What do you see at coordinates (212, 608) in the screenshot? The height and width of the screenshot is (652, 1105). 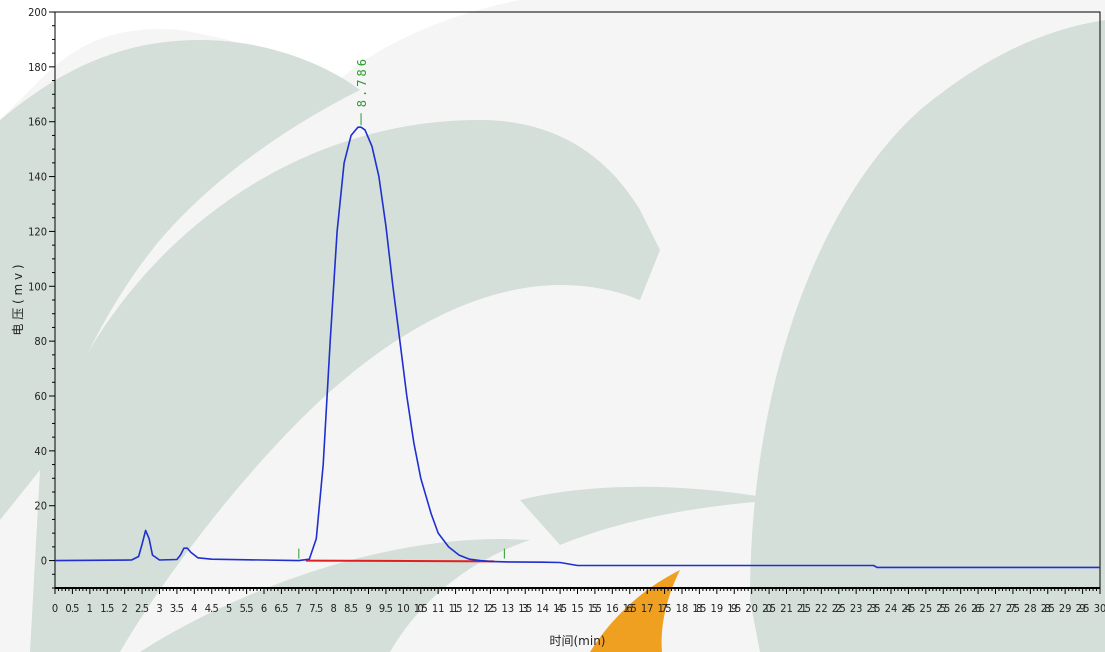 I see `x-tick-label: 4.5` at bounding box center [212, 608].